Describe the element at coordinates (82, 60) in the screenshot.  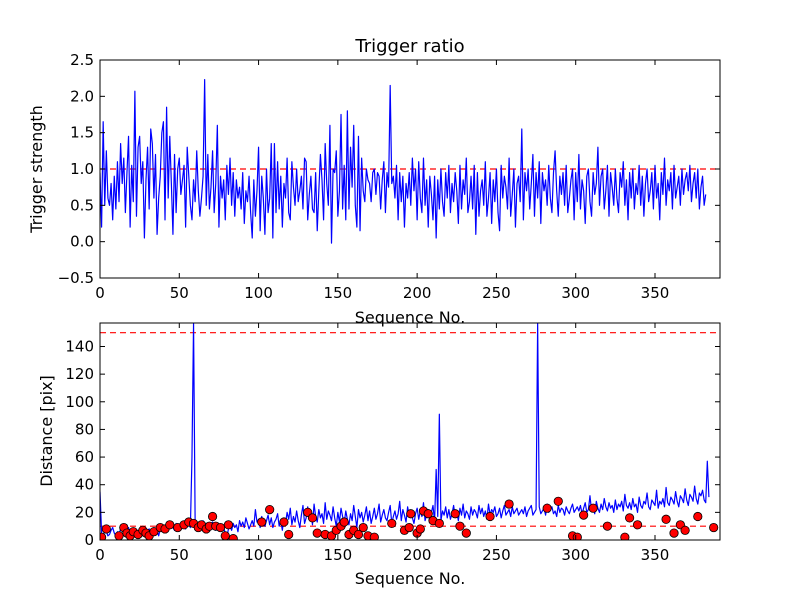
I see `y-tick-label: 2.5` at that location.